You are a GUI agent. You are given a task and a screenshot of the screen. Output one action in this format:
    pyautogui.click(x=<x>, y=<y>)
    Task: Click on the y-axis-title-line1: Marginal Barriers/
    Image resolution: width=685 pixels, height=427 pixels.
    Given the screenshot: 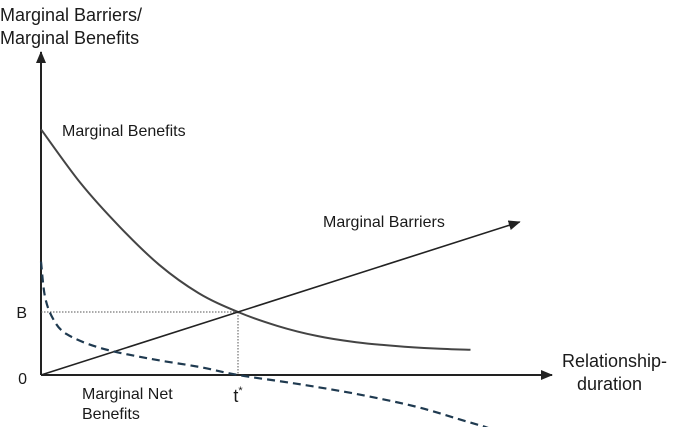 What is the action you would take?
    pyautogui.click(x=71, y=15)
    